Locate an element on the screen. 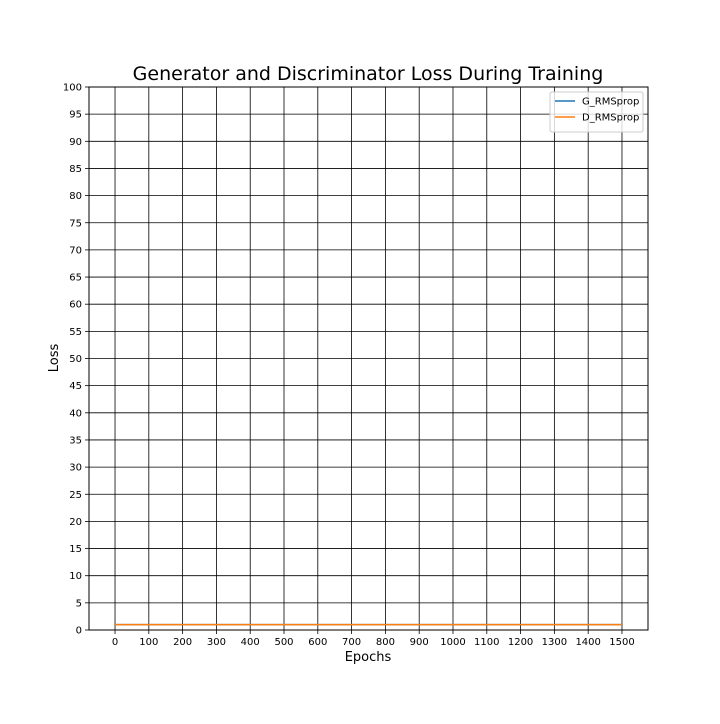 The width and height of the screenshot is (720, 724). y-tick-label: 35 is located at coordinates (75, 440).